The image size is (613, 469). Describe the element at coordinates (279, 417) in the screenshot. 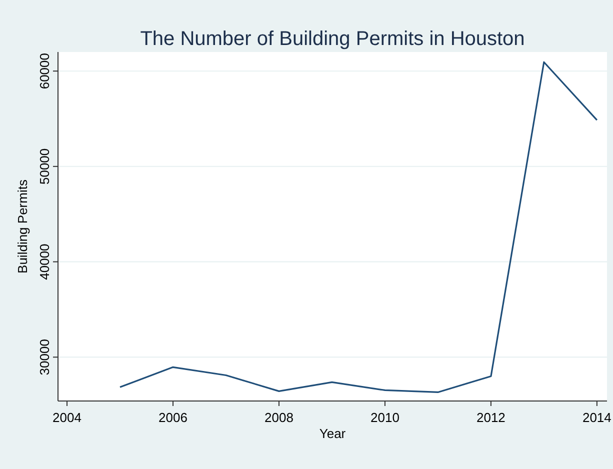

I see `x-tick-label: 2008` at that location.